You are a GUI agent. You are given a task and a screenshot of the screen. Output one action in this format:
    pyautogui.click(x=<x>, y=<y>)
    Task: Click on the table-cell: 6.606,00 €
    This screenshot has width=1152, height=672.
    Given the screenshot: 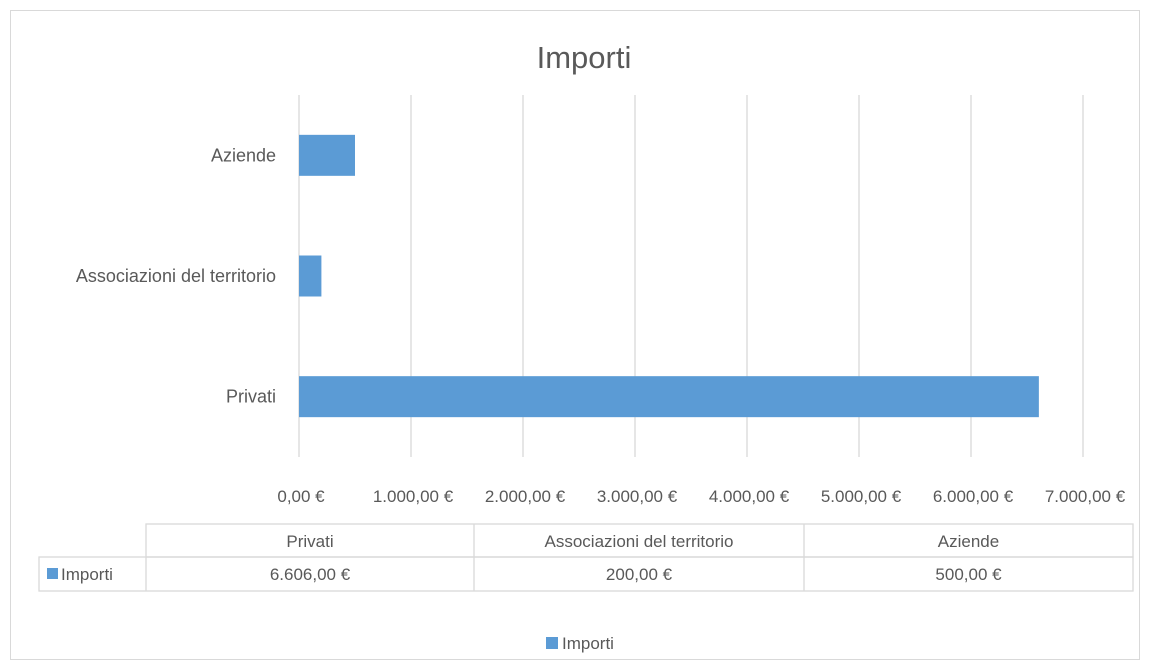 What is the action you would take?
    pyautogui.click(x=310, y=574)
    